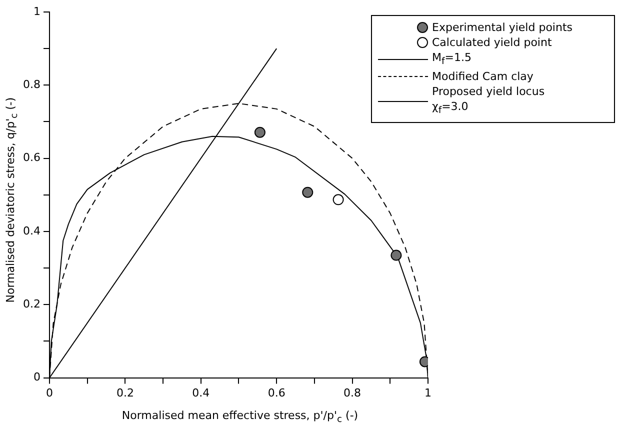  What do you see at coordinates (428, 393) in the screenshot?
I see `x-tick-label: 1` at bounding box center [428, 393].